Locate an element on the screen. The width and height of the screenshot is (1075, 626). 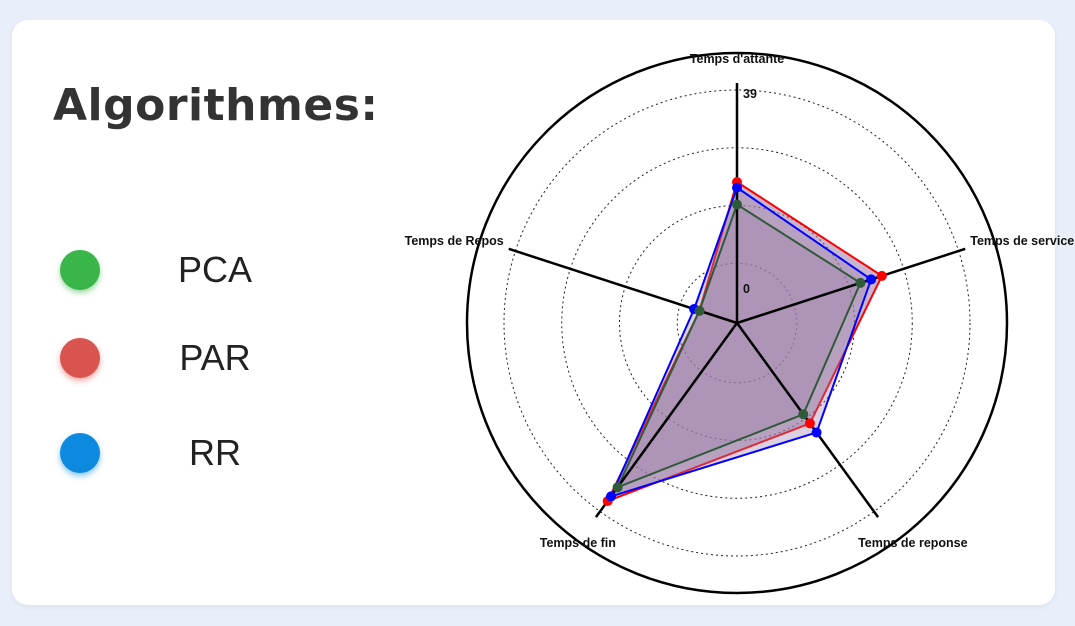
legend-item-par: PAR is located at coordinates (180, 358).